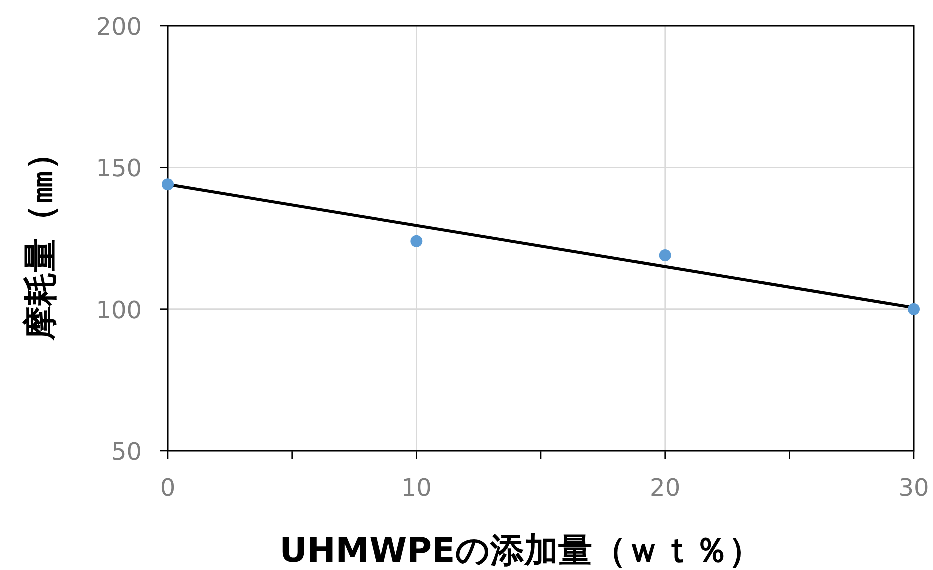 The height and width of the screenshot is (570, 933). I want to click on x-tick-label: 10, so click(416, 488).